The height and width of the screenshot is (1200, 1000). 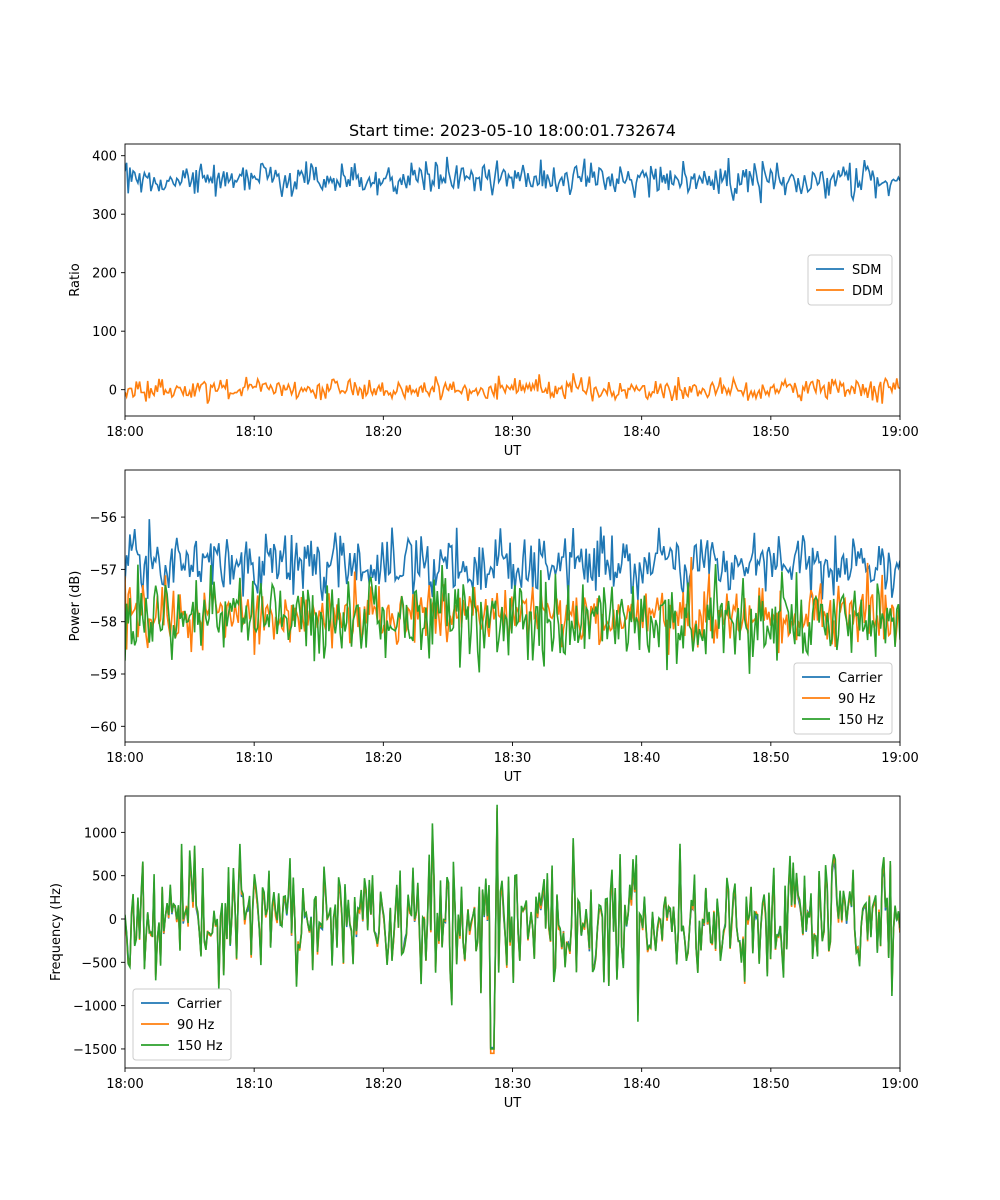 What do you see at coordinates (104, 274) in the screenshot?
I see `y-tick-label: 200` at bounding box center [104, 274].